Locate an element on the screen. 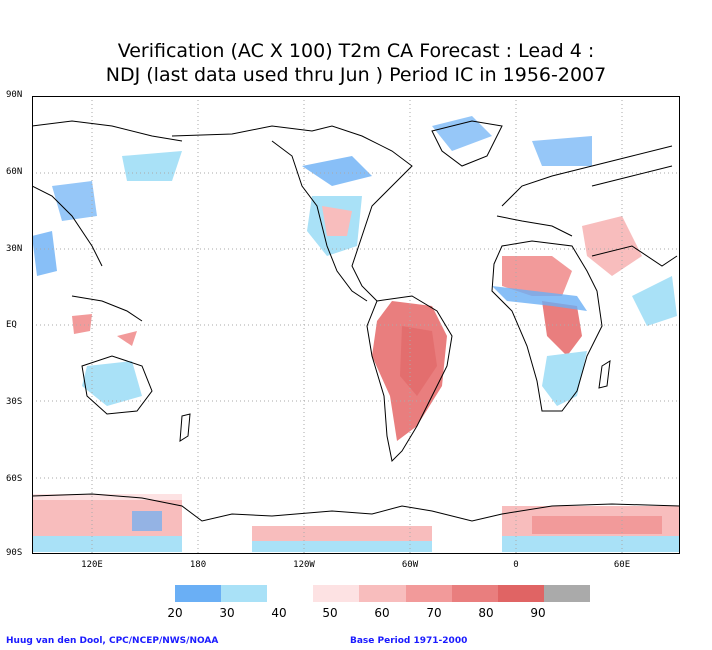  credit-base-period: Base Period 1971-2000 is located at coordinates (409, 641).